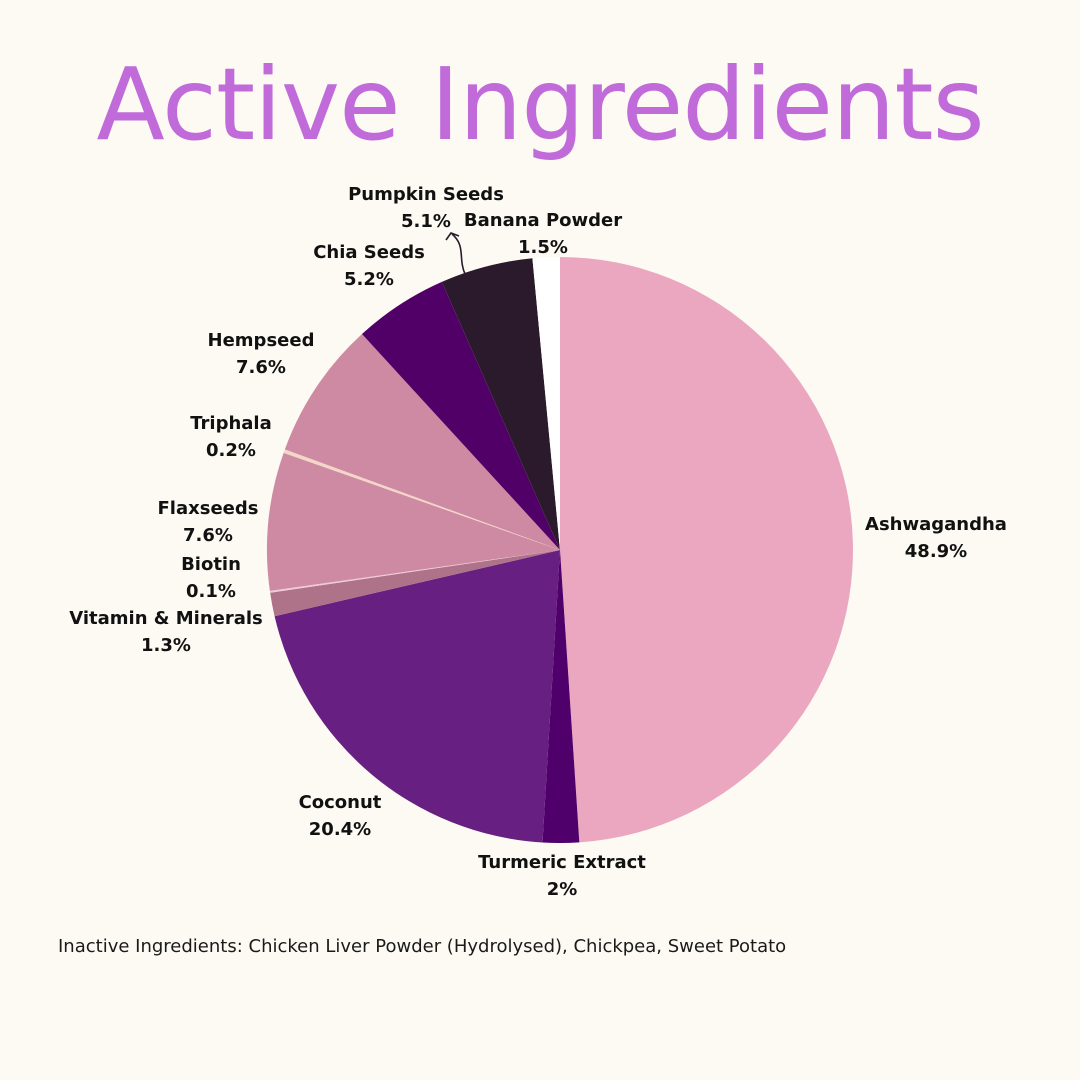 The height and width of the screenshot is (1080, 1080). I want to click on slice-chia-seeds, so click(460, 415).